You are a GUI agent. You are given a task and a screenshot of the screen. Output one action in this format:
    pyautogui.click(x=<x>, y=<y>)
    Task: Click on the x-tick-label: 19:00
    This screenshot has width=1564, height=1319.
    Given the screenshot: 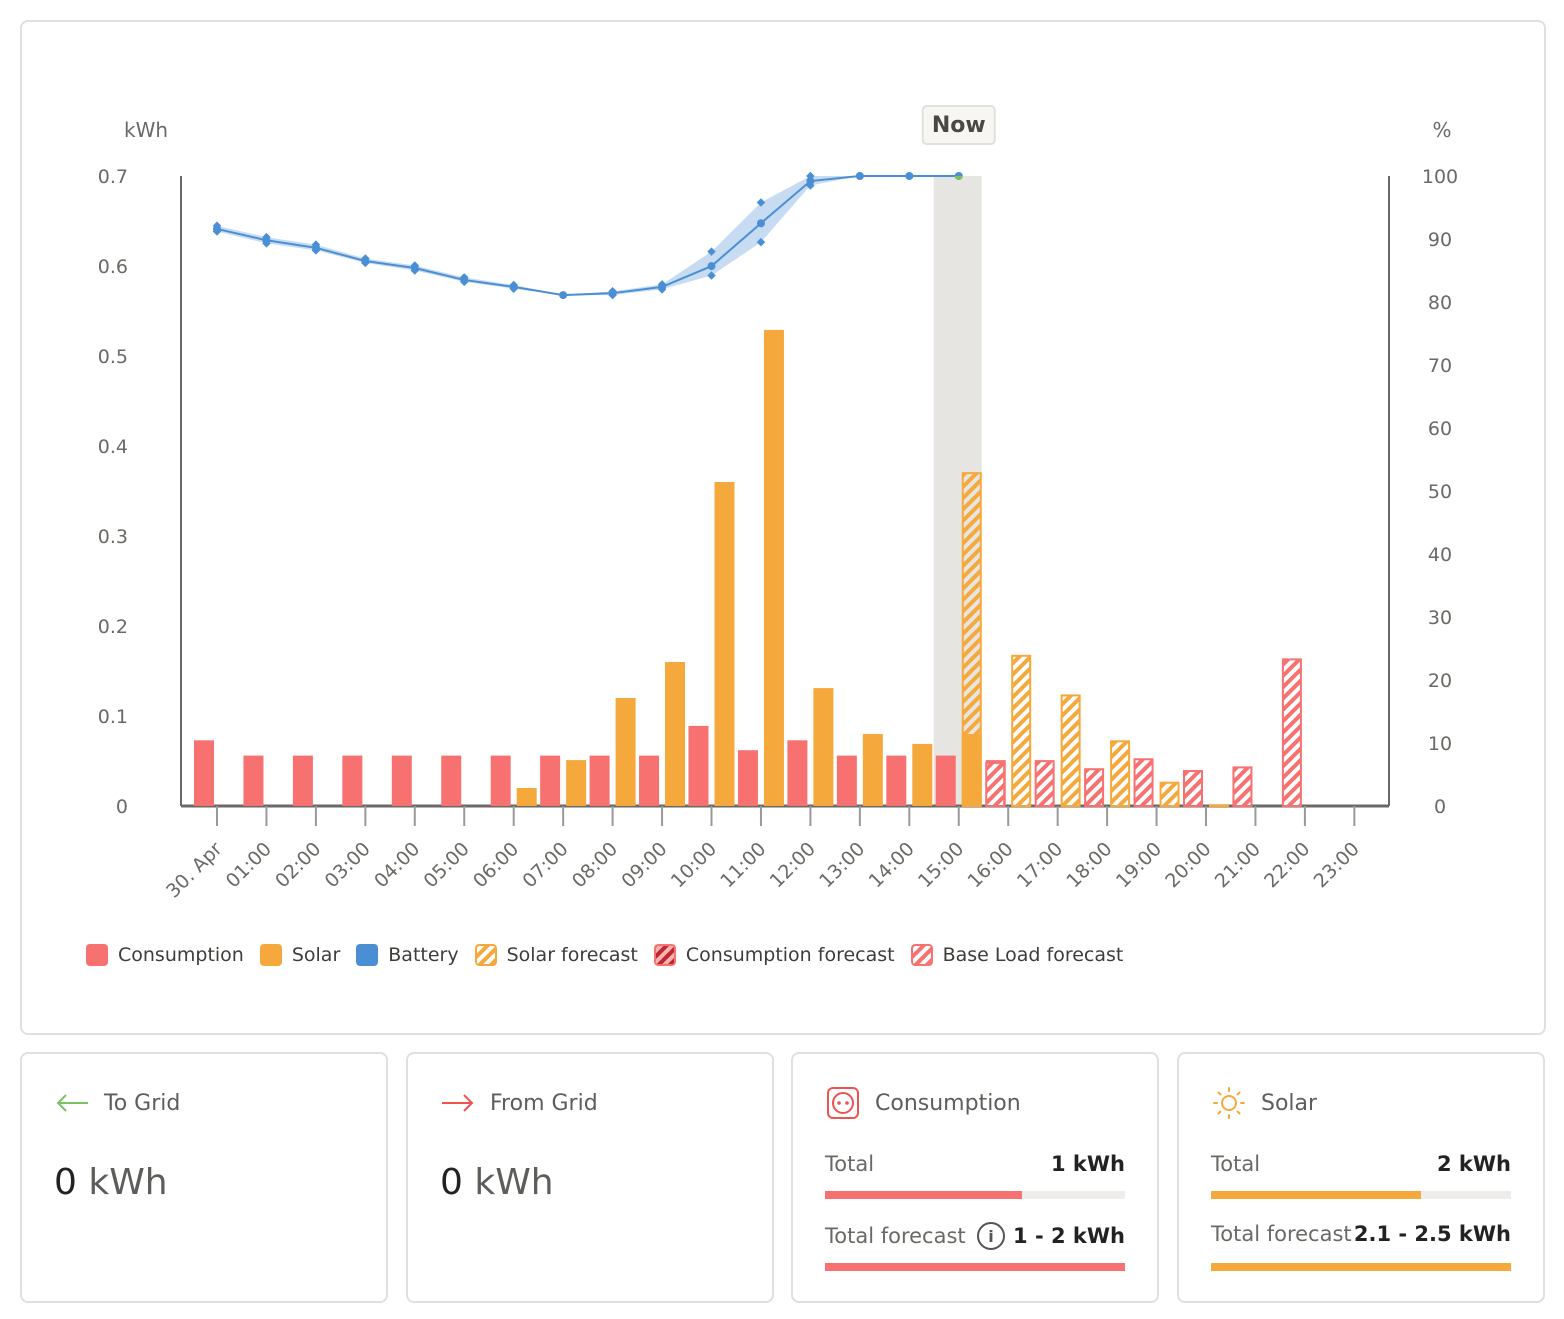 What is the action you would take?
    pyautogui.click(x=1139, y=865)
    